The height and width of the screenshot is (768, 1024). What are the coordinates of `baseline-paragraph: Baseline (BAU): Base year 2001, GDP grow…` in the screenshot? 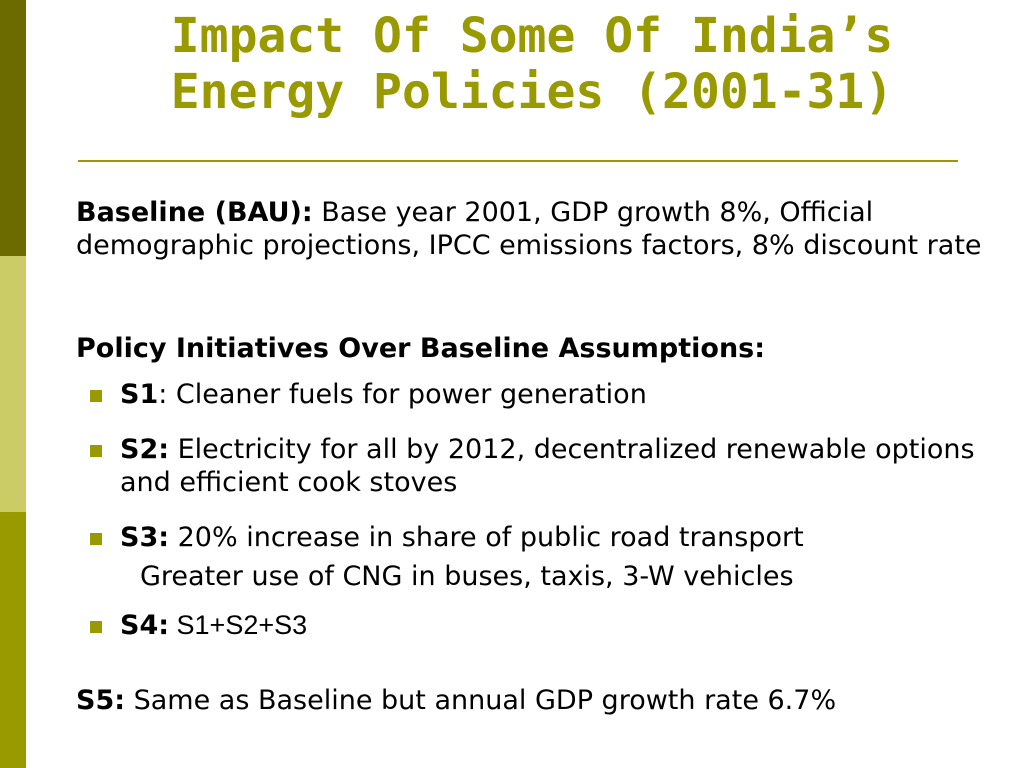 It's located at (541, 229).